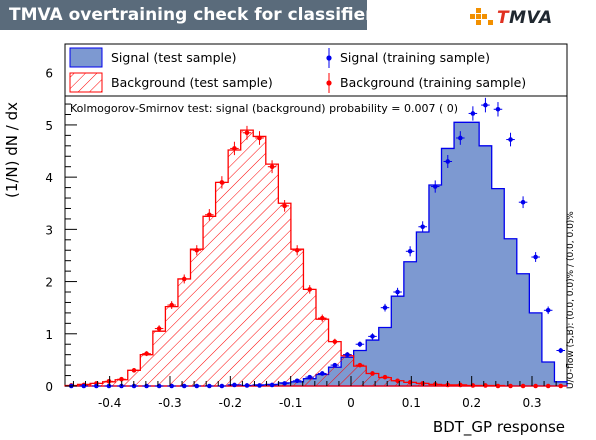  I want to click on y-axis-title: (1/N) dN / dx, so click(12, 150).